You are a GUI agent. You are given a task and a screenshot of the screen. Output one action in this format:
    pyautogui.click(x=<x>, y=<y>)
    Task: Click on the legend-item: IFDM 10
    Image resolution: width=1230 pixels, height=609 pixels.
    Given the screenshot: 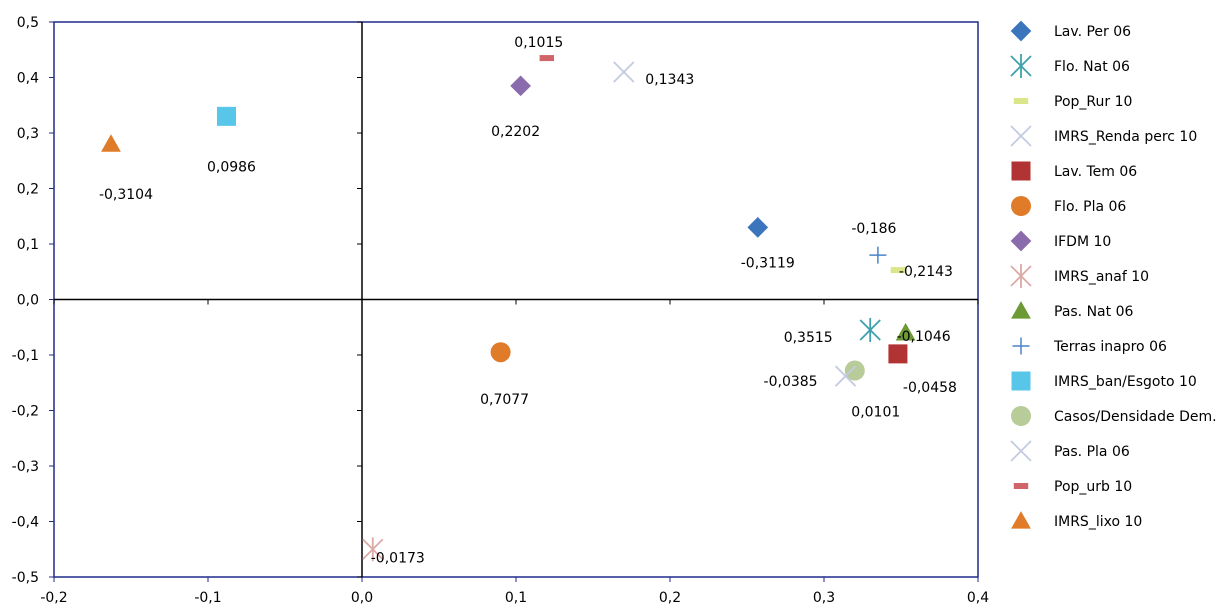 What is the action you would take?
    pyautogui.click(x=1060, y=241)
    